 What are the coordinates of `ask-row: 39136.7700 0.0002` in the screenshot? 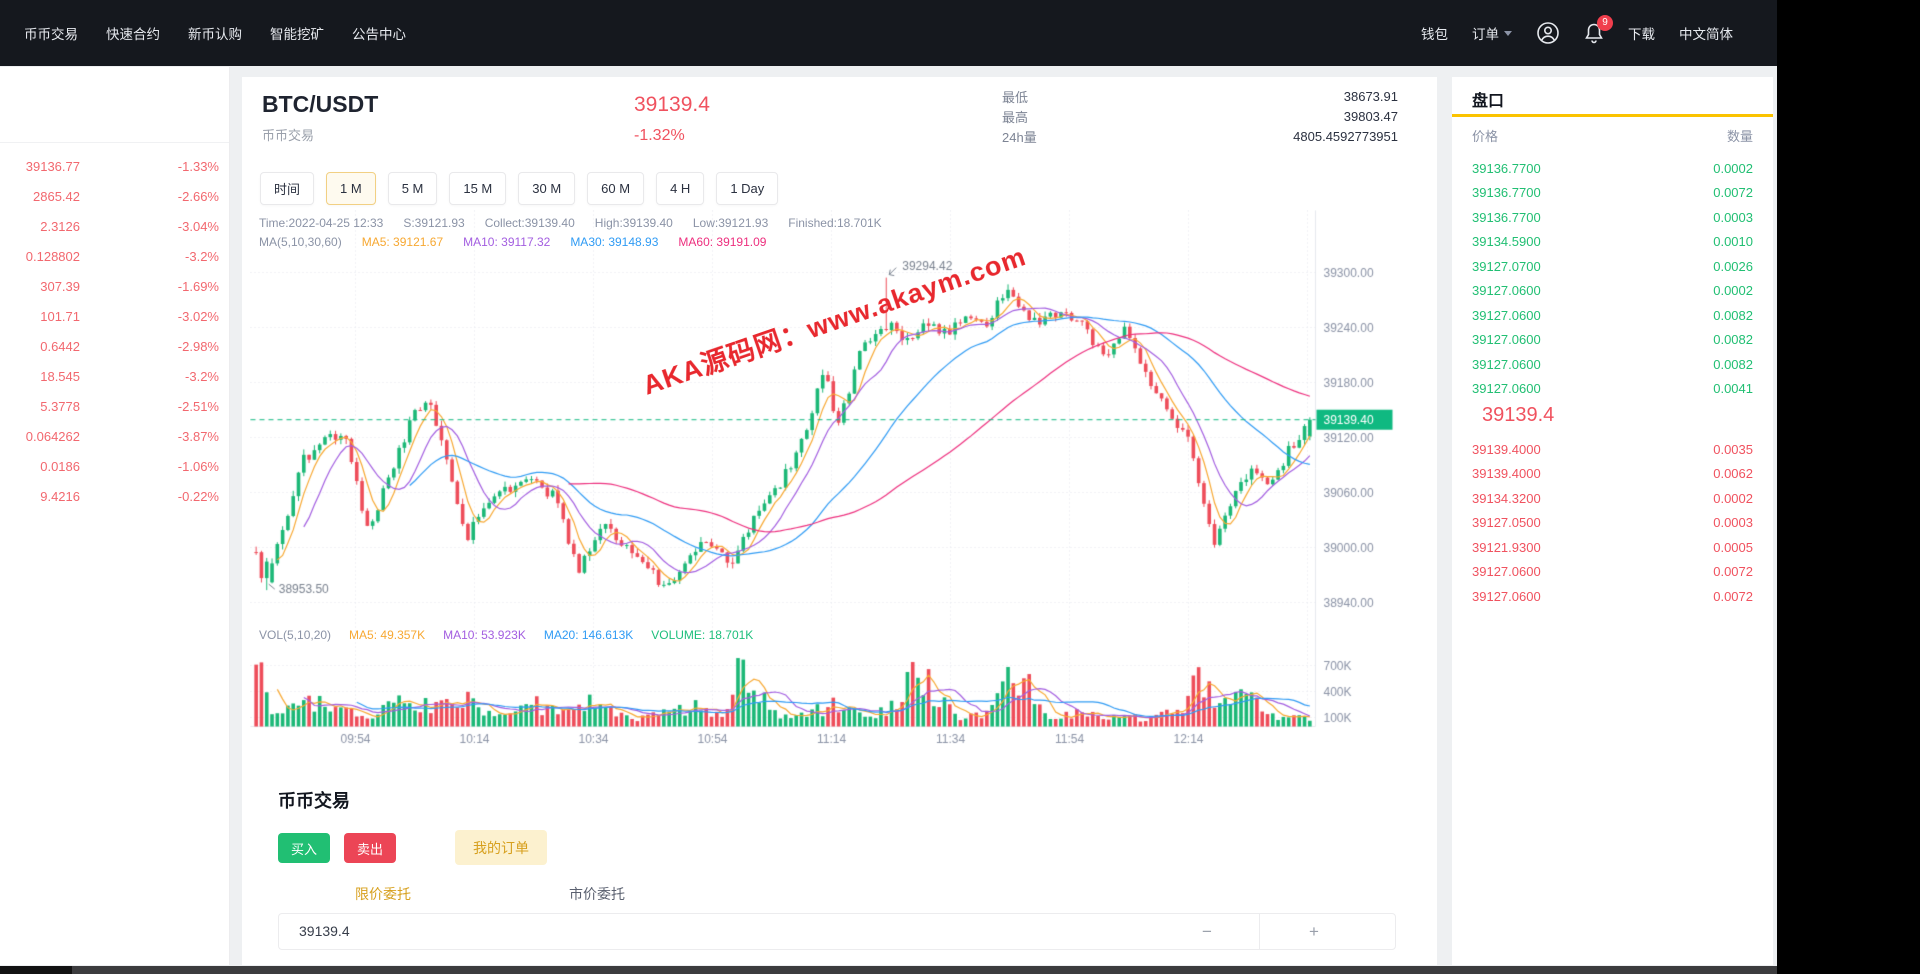 It's located at (1612, 168).